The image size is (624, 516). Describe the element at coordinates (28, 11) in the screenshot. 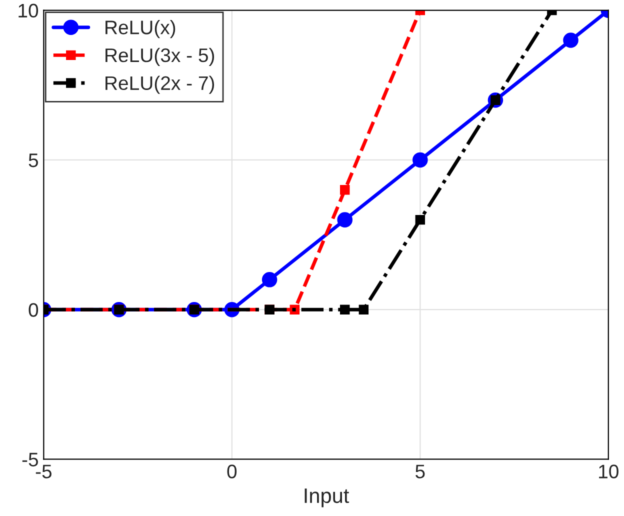

I see `y-tick-label: 10` at that location.